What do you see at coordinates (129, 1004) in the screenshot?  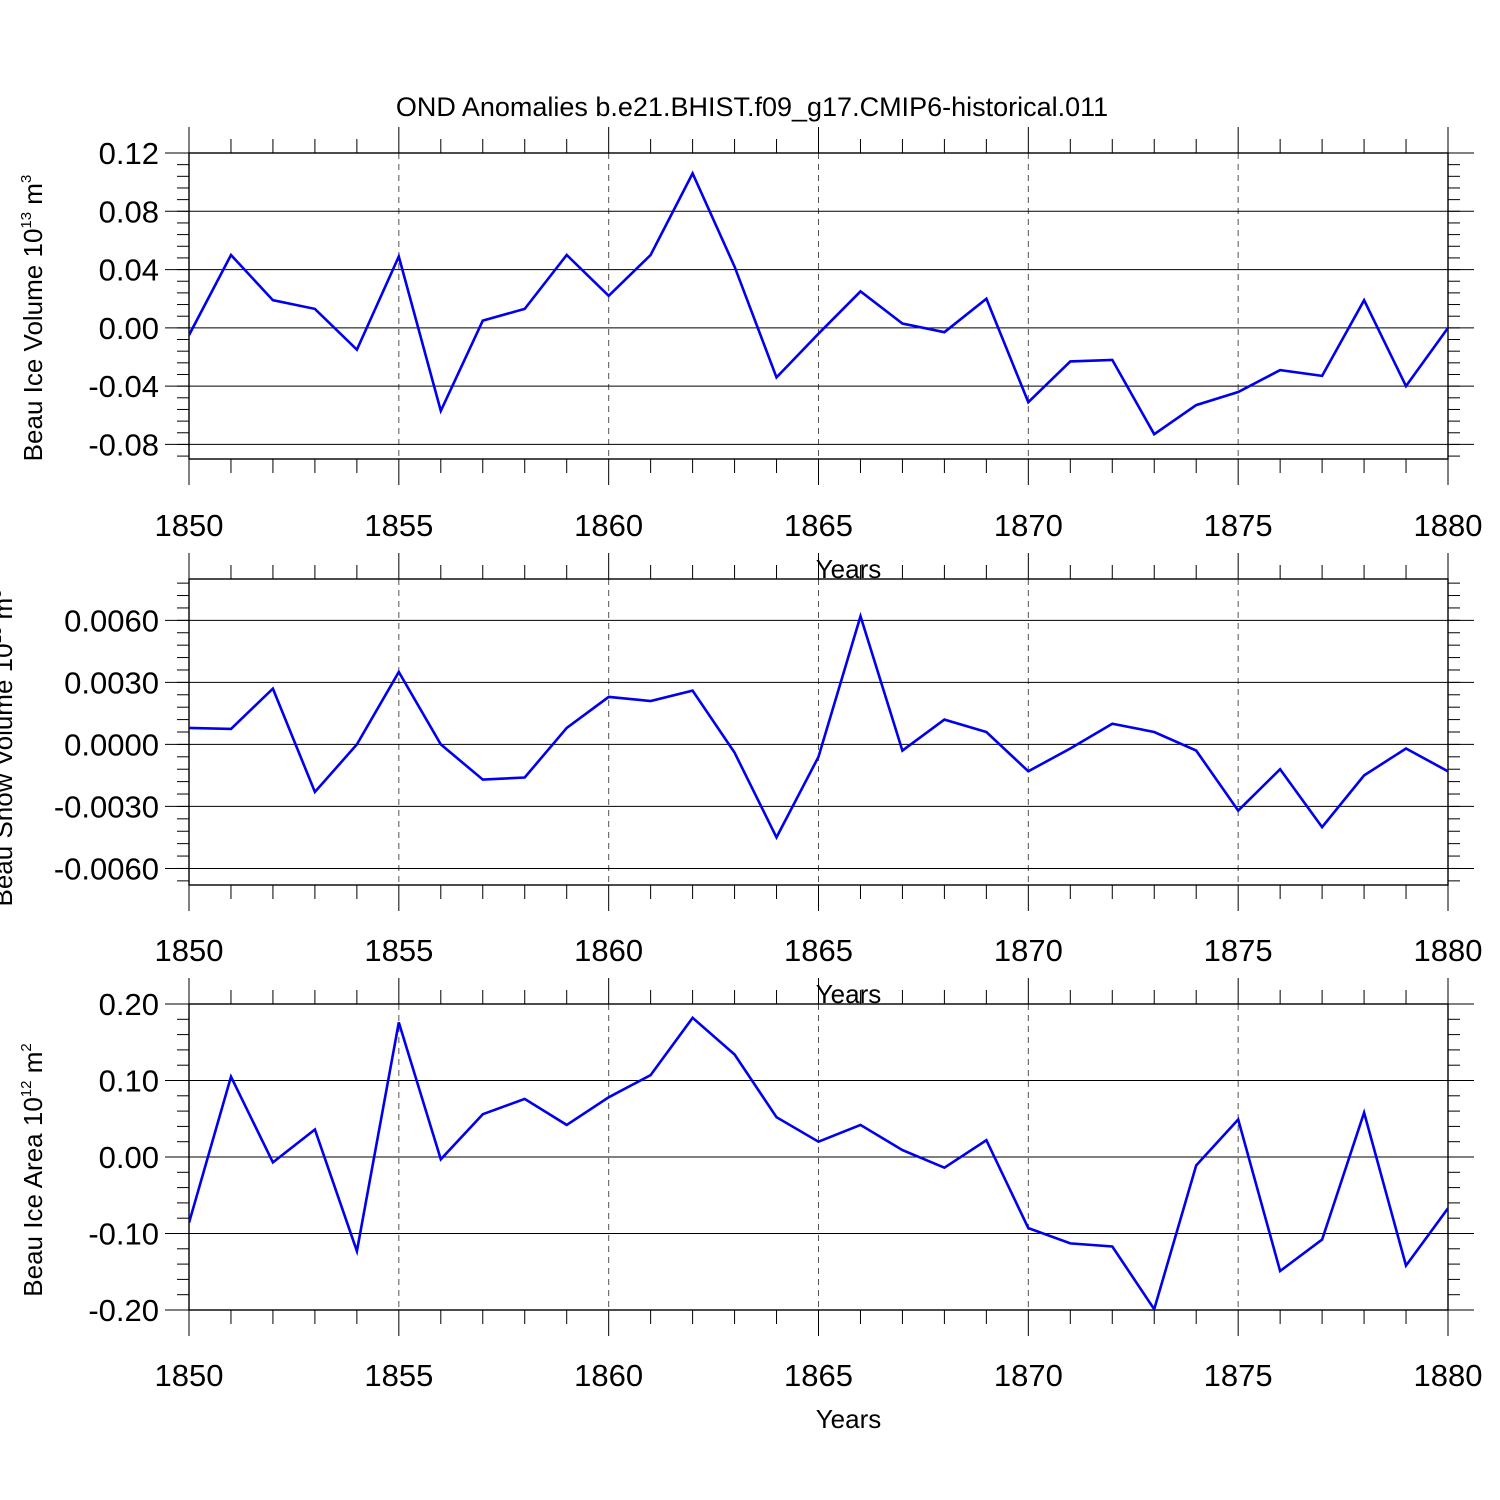 I see `y-tick-label: 0.20` at bounding box center [129, 1004].